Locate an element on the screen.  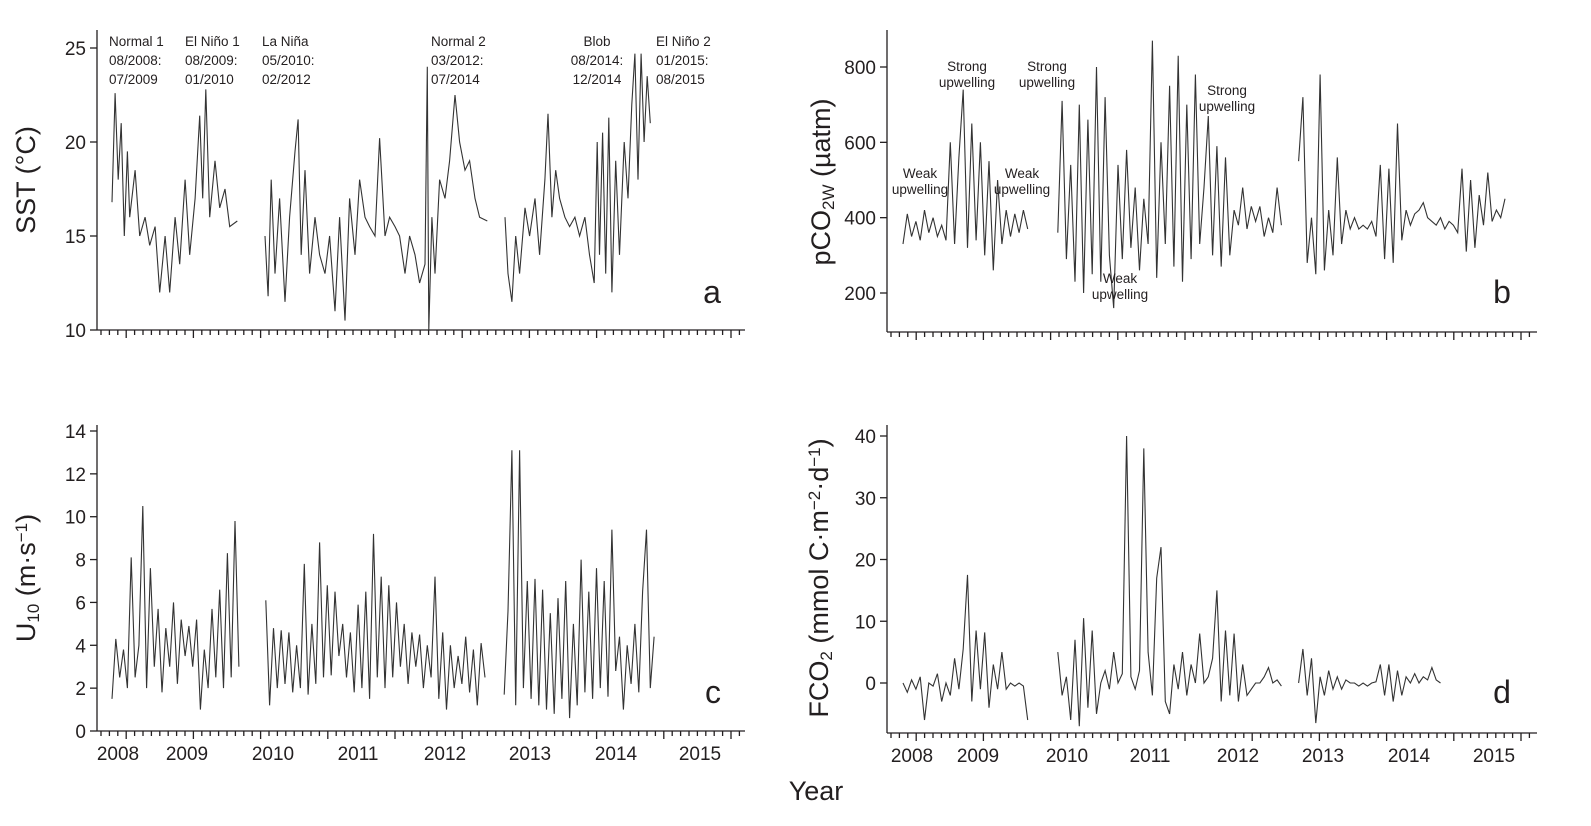
annotation-line: 08/2014: is located at coordinates (597, 60).